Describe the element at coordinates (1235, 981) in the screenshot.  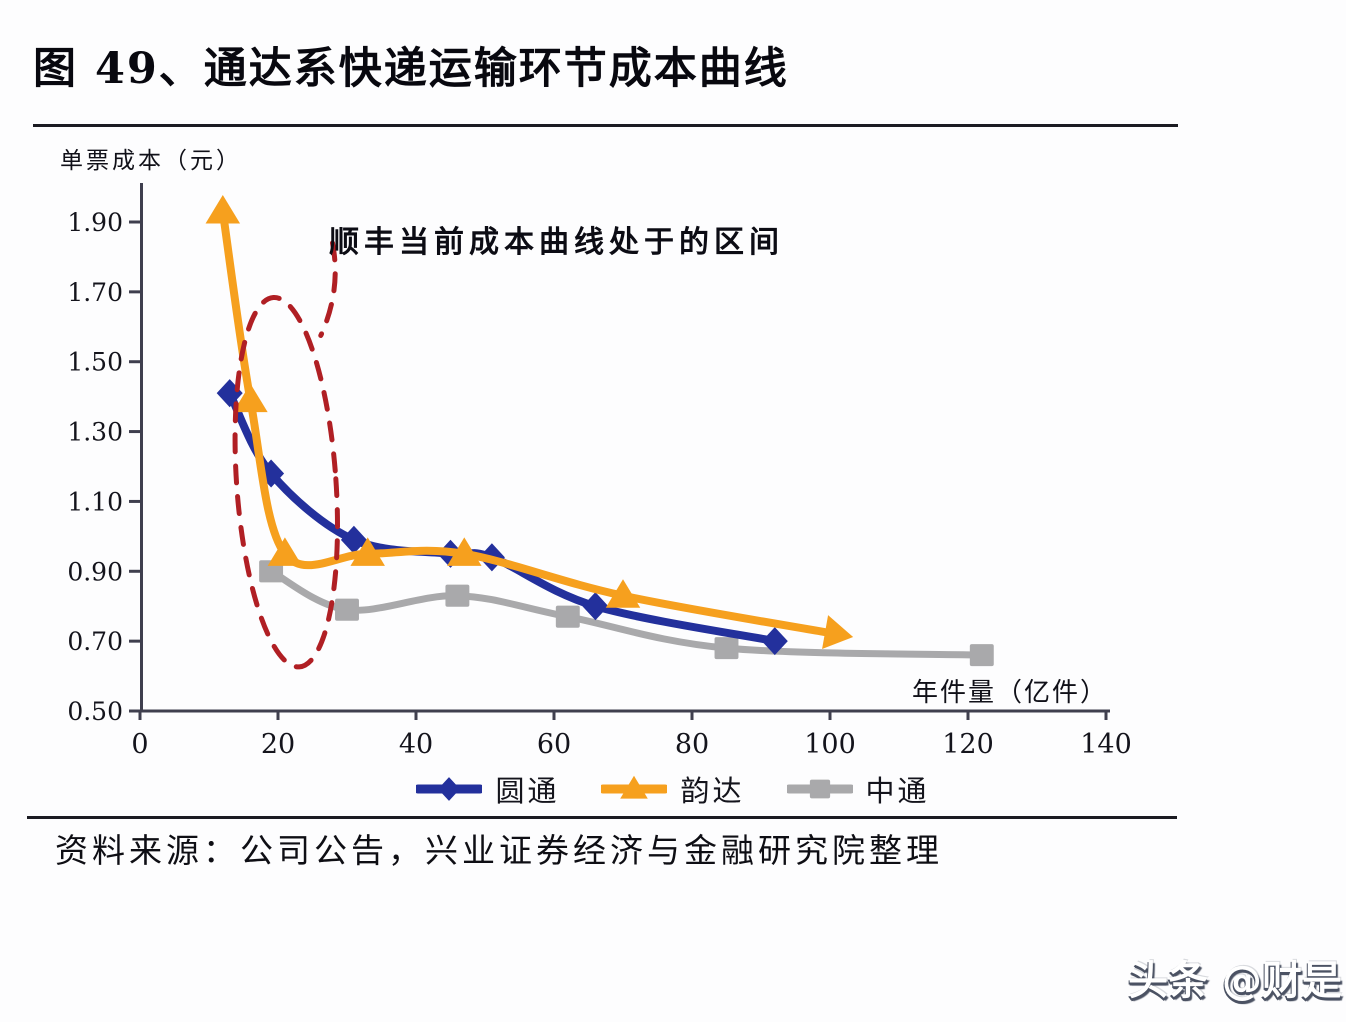
I see `watermark: 头条 @财是` at that location.